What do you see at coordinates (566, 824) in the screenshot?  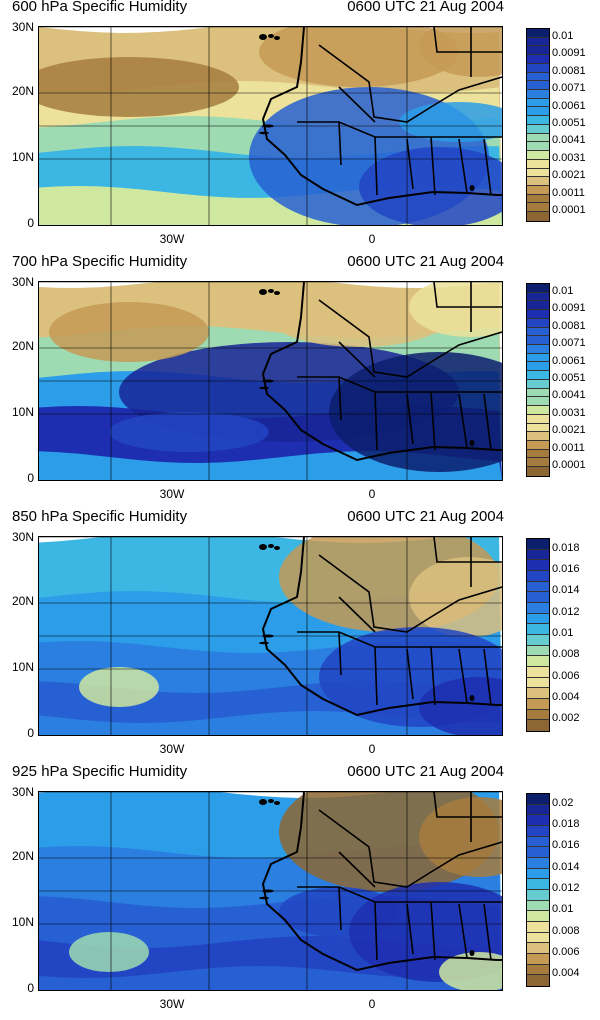 I see `colorbar-label: 0.018` at bounding box center [566, 824].